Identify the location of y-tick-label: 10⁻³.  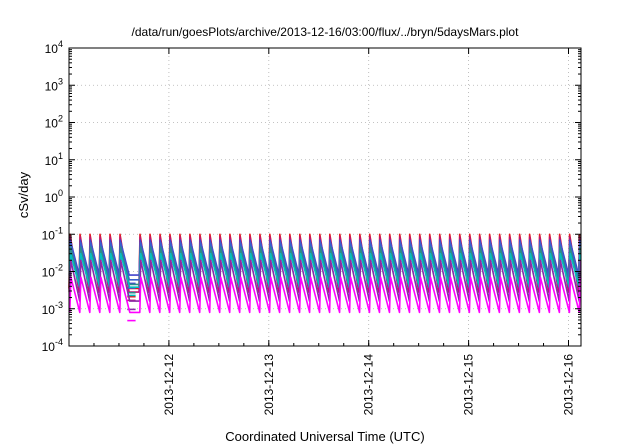
(52, 308).